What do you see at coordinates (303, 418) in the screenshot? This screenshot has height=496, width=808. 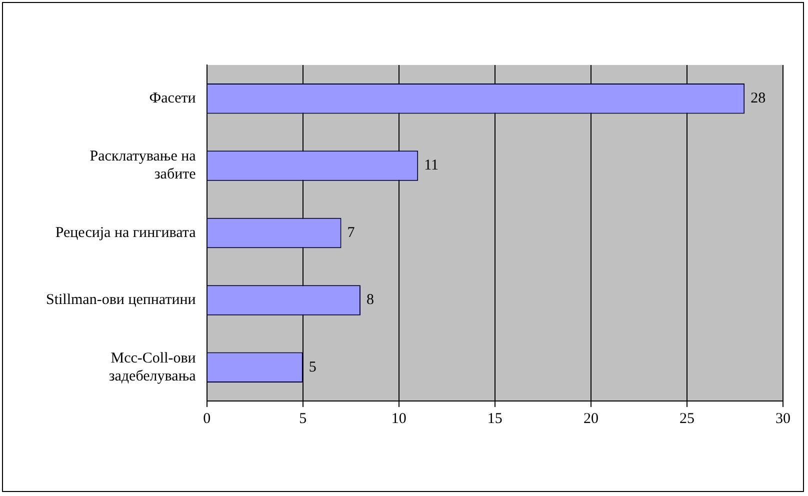 I see `x-tick-label: 5` at bounding box center [303, 418].